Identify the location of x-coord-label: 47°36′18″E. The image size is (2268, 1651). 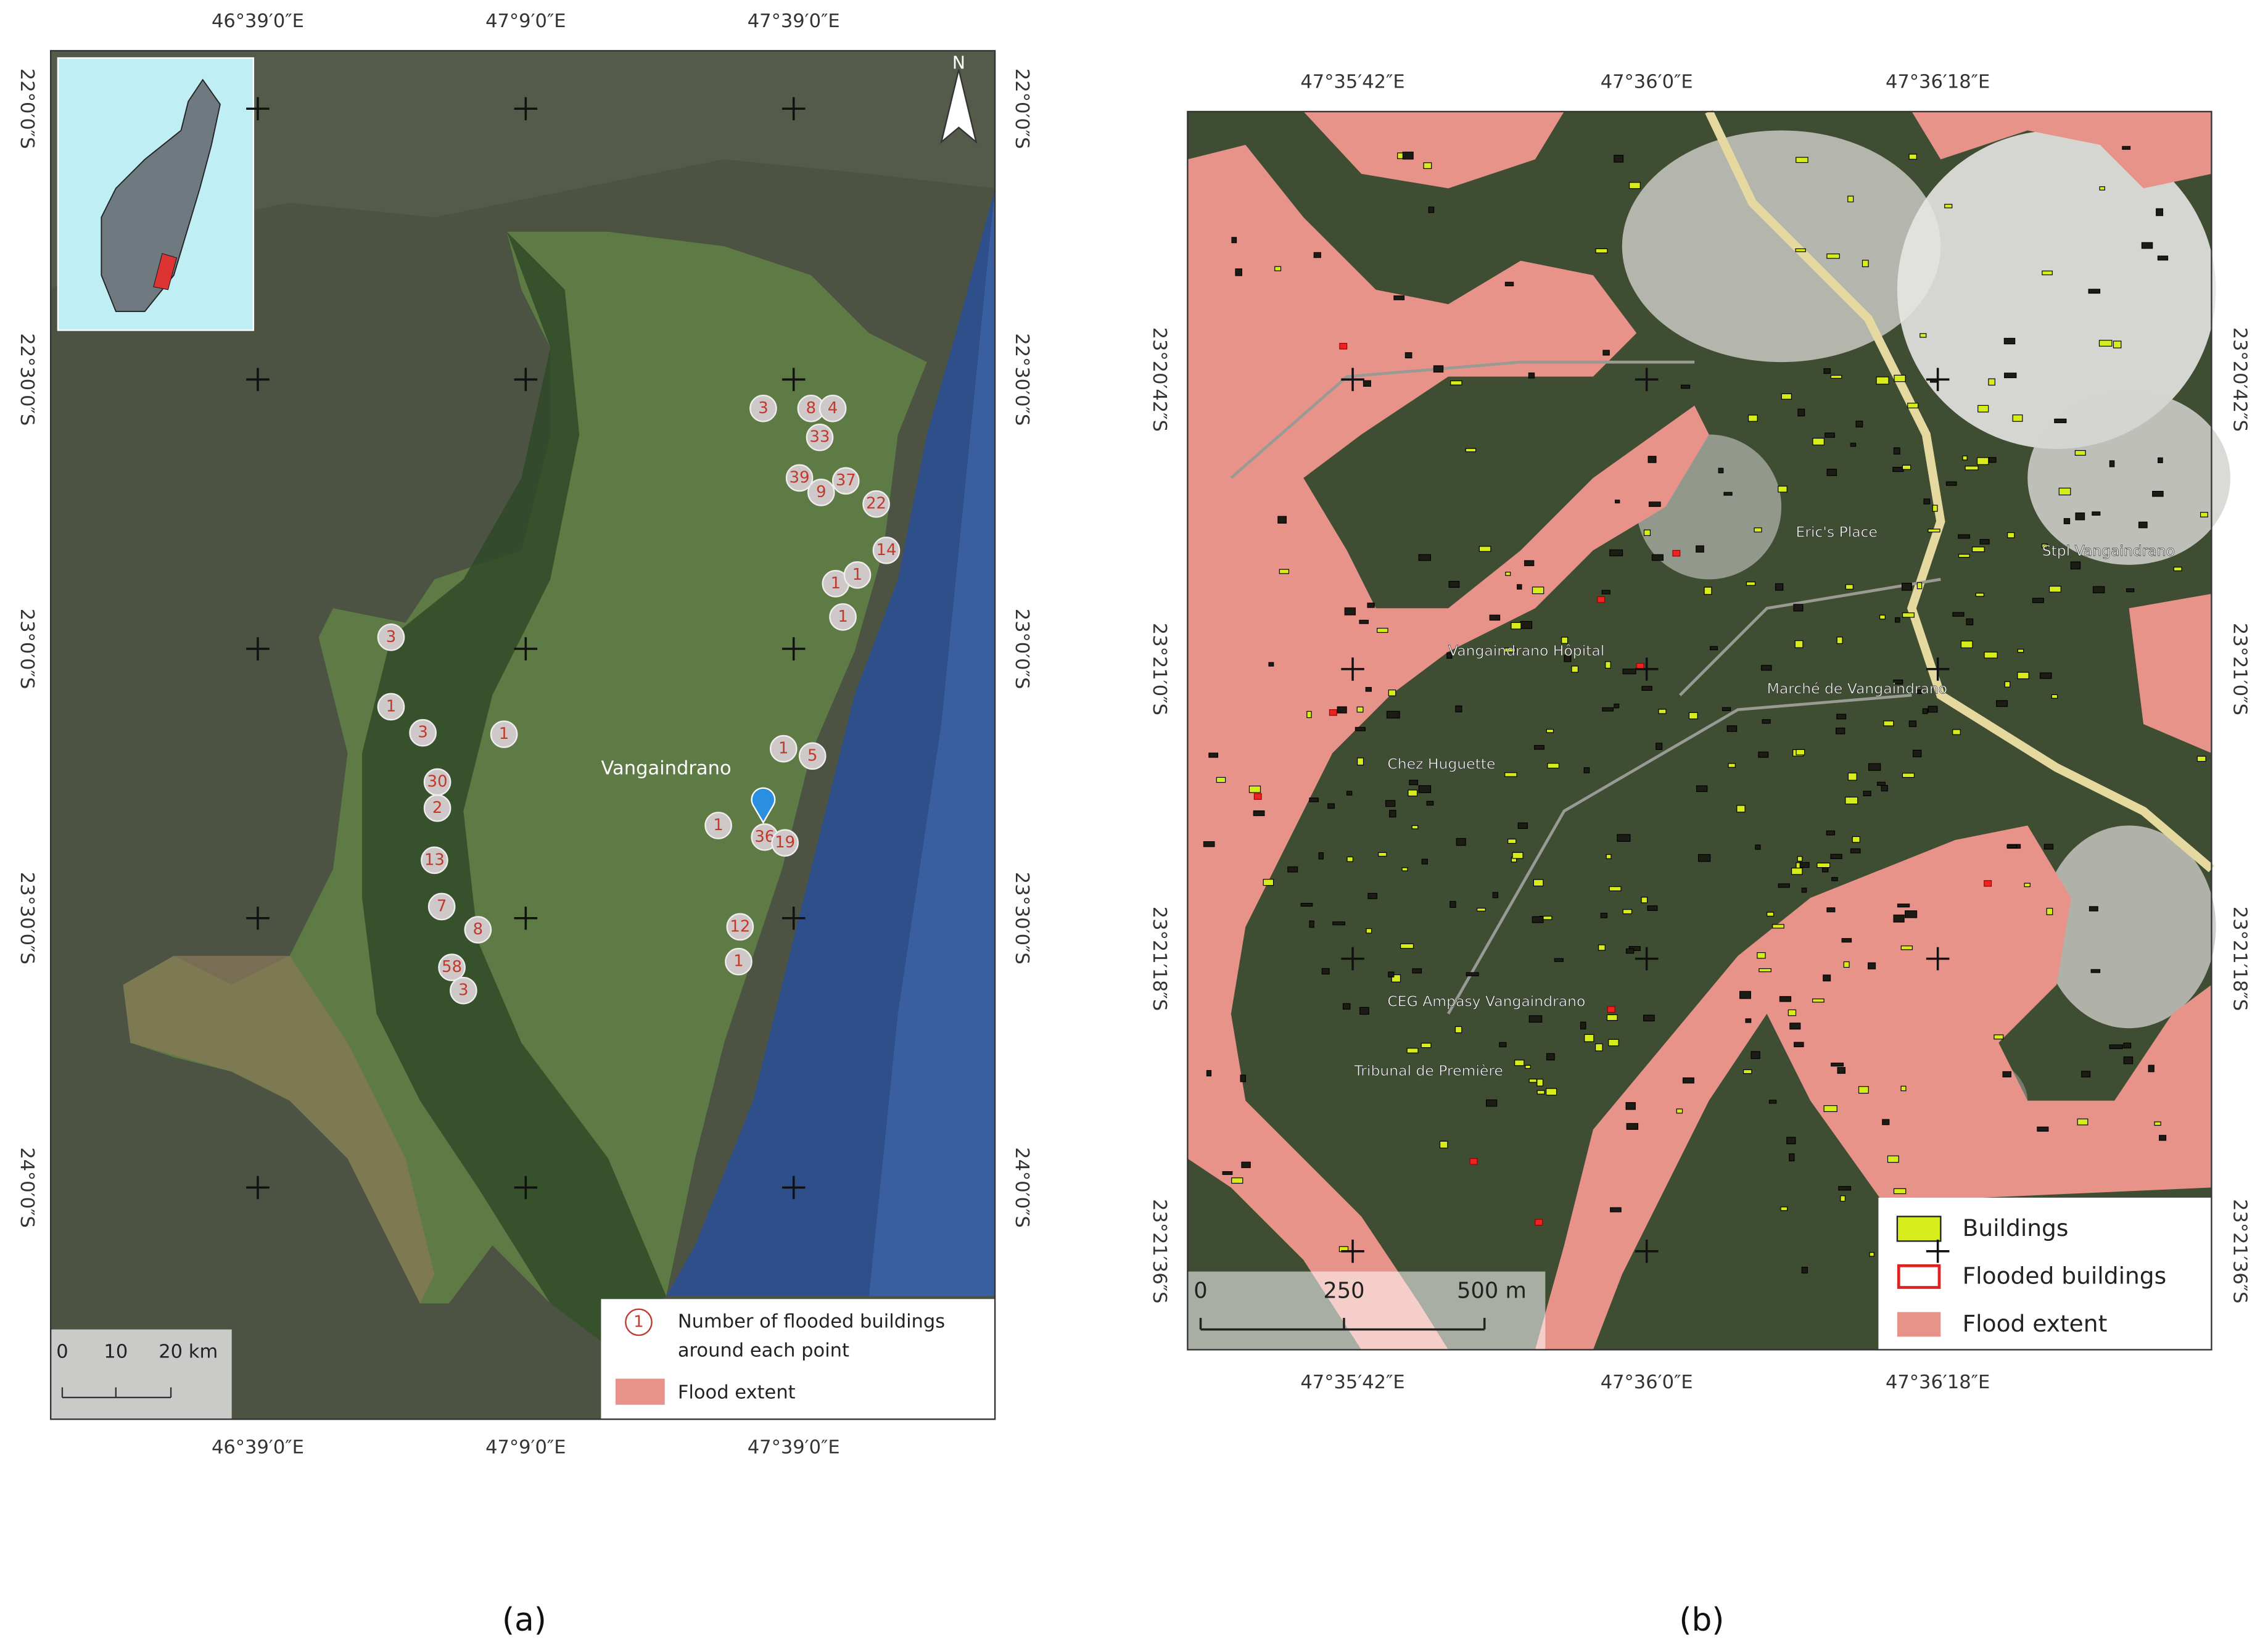
(1938, 1383).